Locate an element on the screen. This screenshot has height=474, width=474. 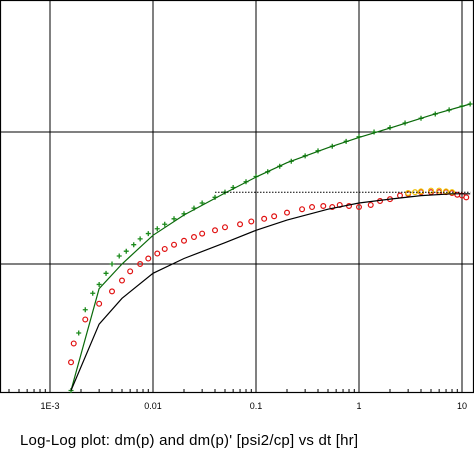
x-axis-ticks: 1E-3 0.01 0.1 1 10 is located at coordinates (237, 398).